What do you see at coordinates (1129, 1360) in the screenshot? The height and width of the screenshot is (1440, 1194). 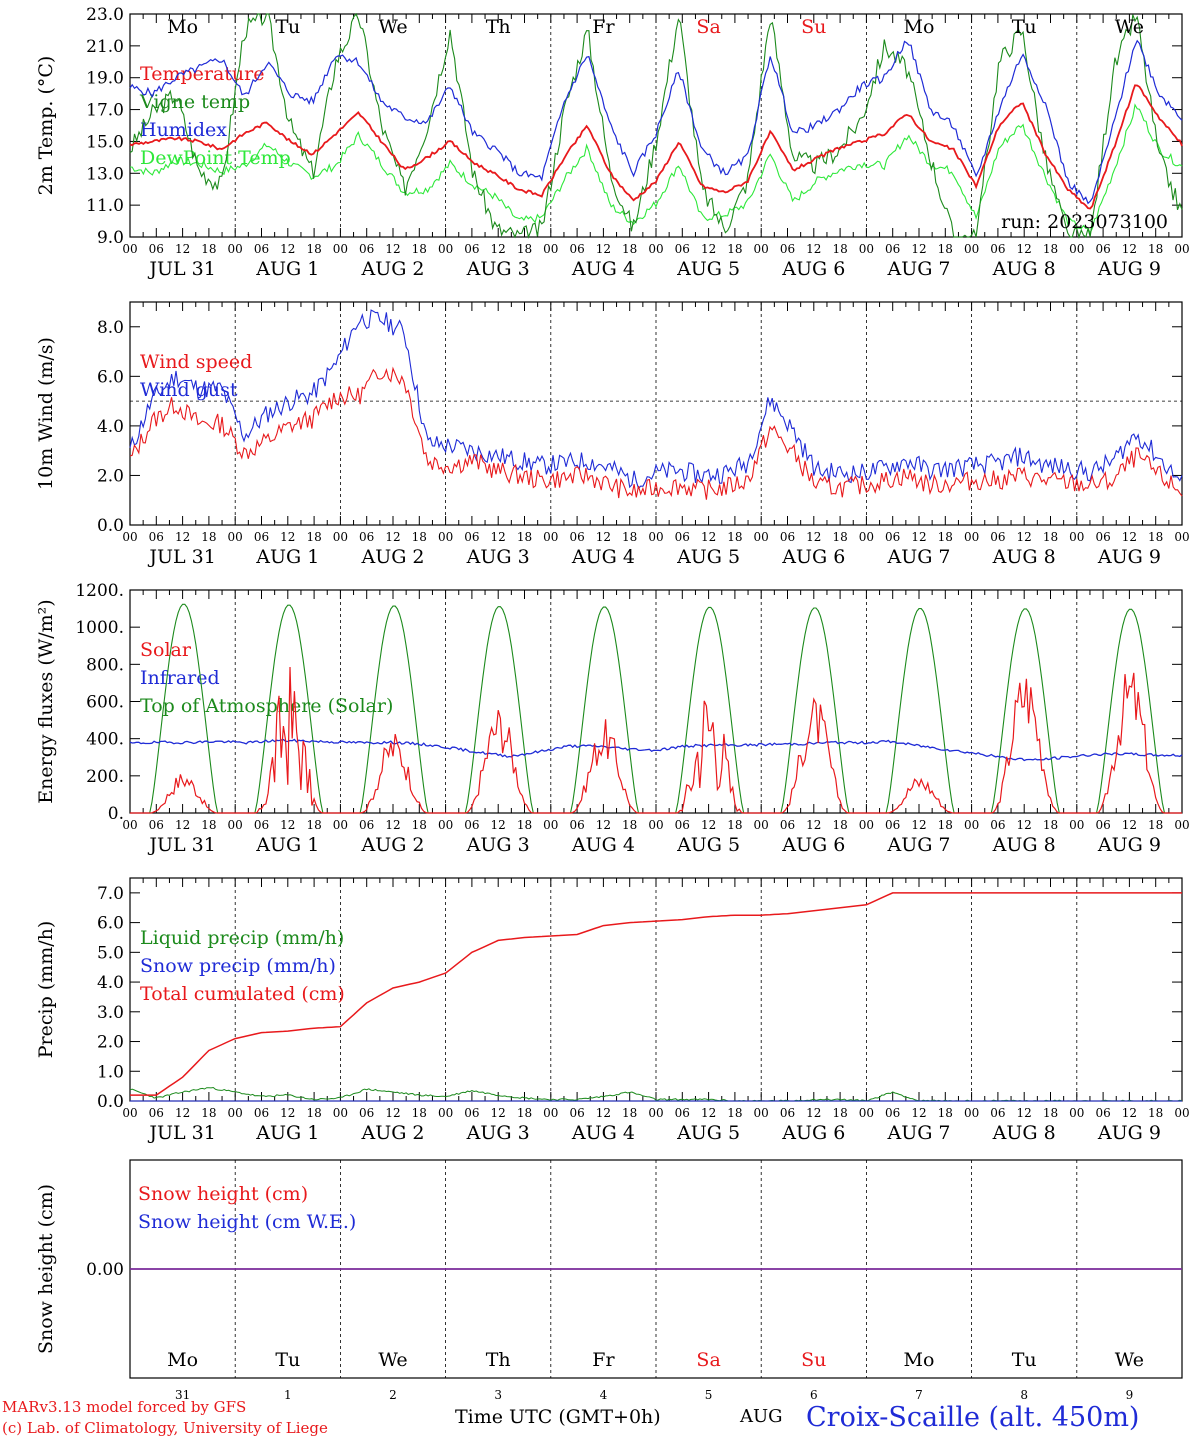 I see `weekday-label: We` at bounding box center [1129, 1360].